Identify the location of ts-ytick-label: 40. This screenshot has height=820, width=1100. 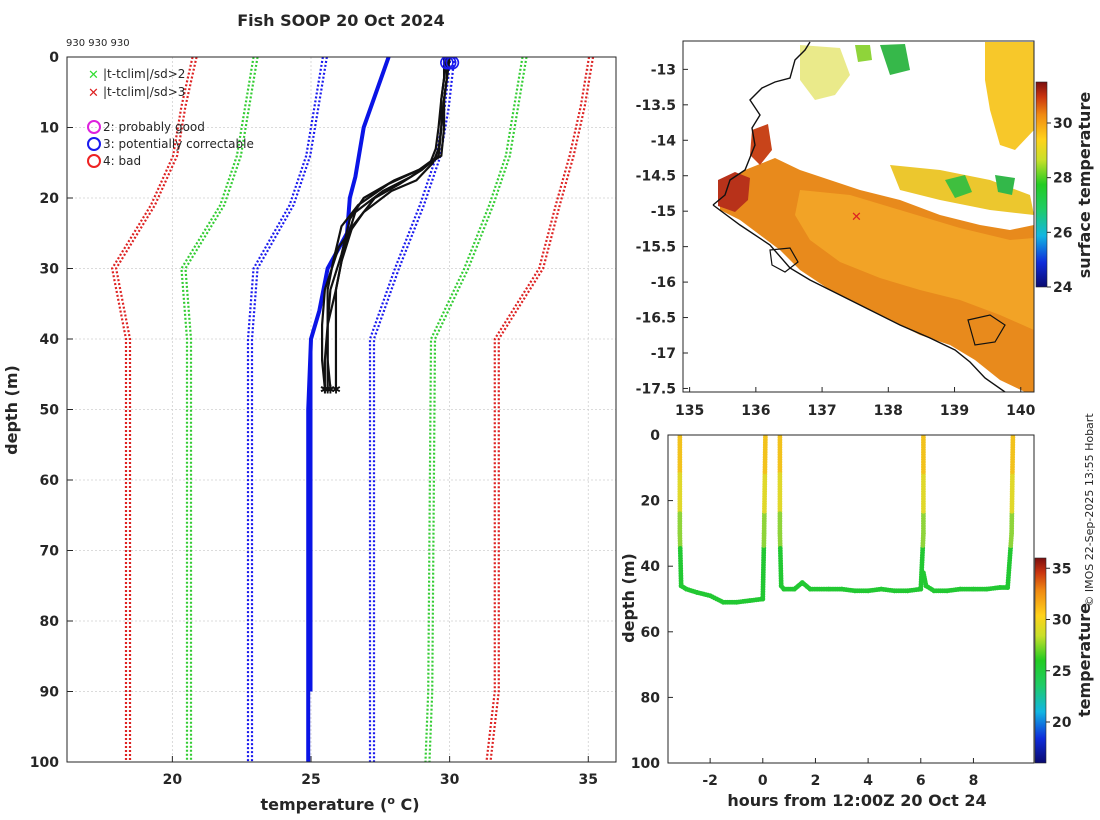
(651, 567).